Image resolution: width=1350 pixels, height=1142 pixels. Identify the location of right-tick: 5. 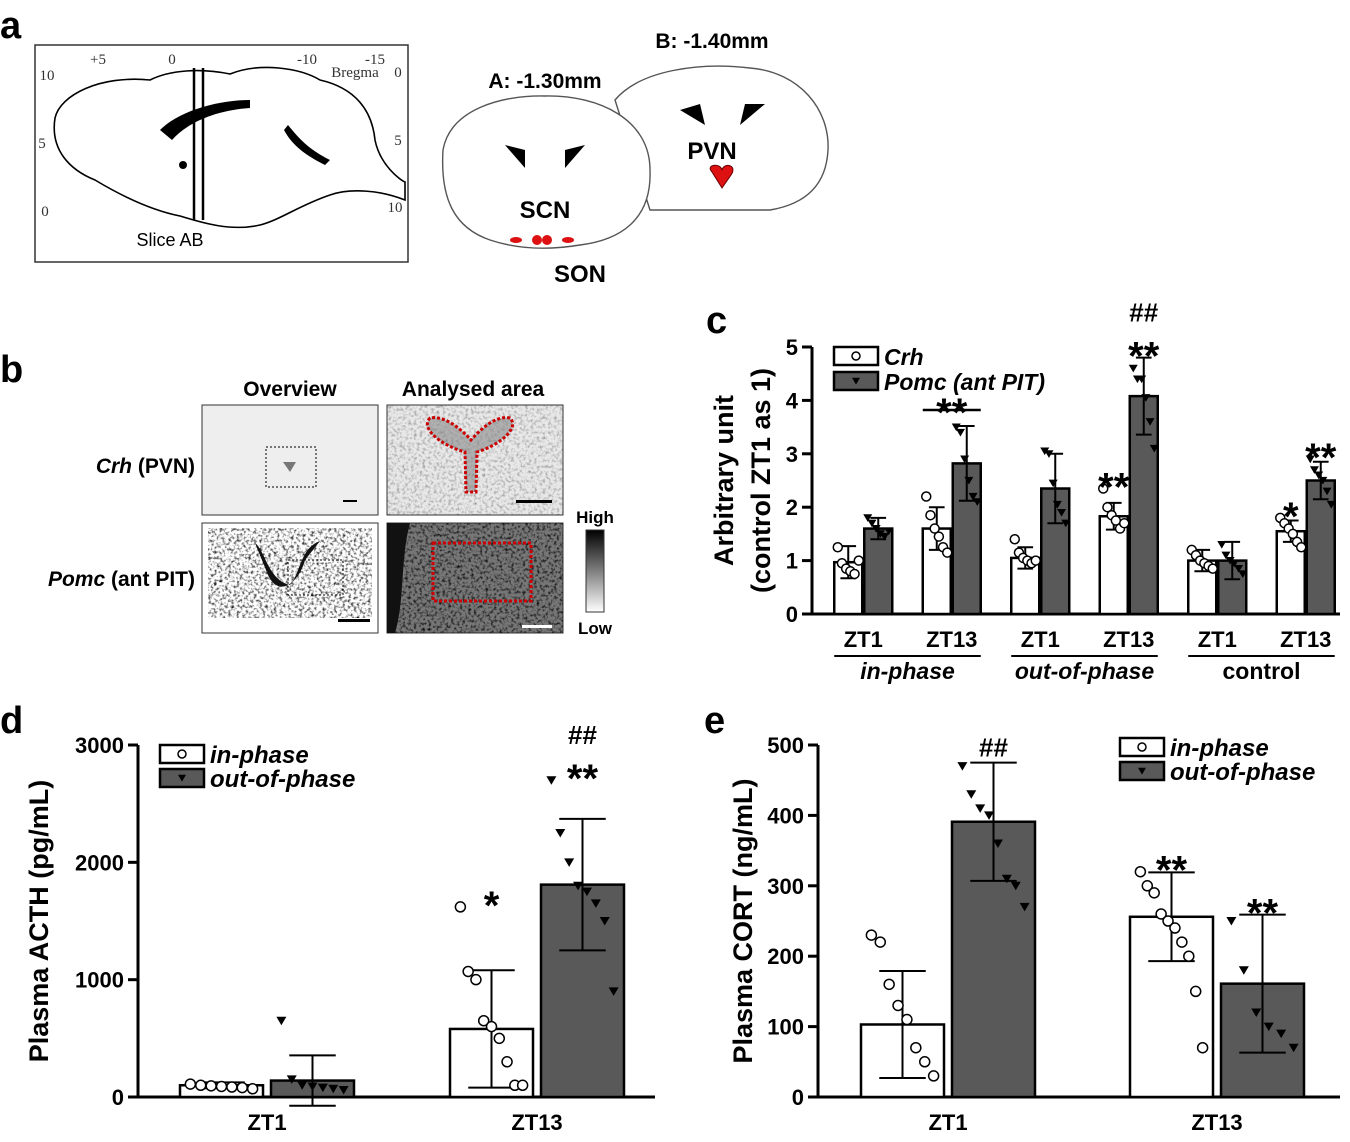
(398, 141).